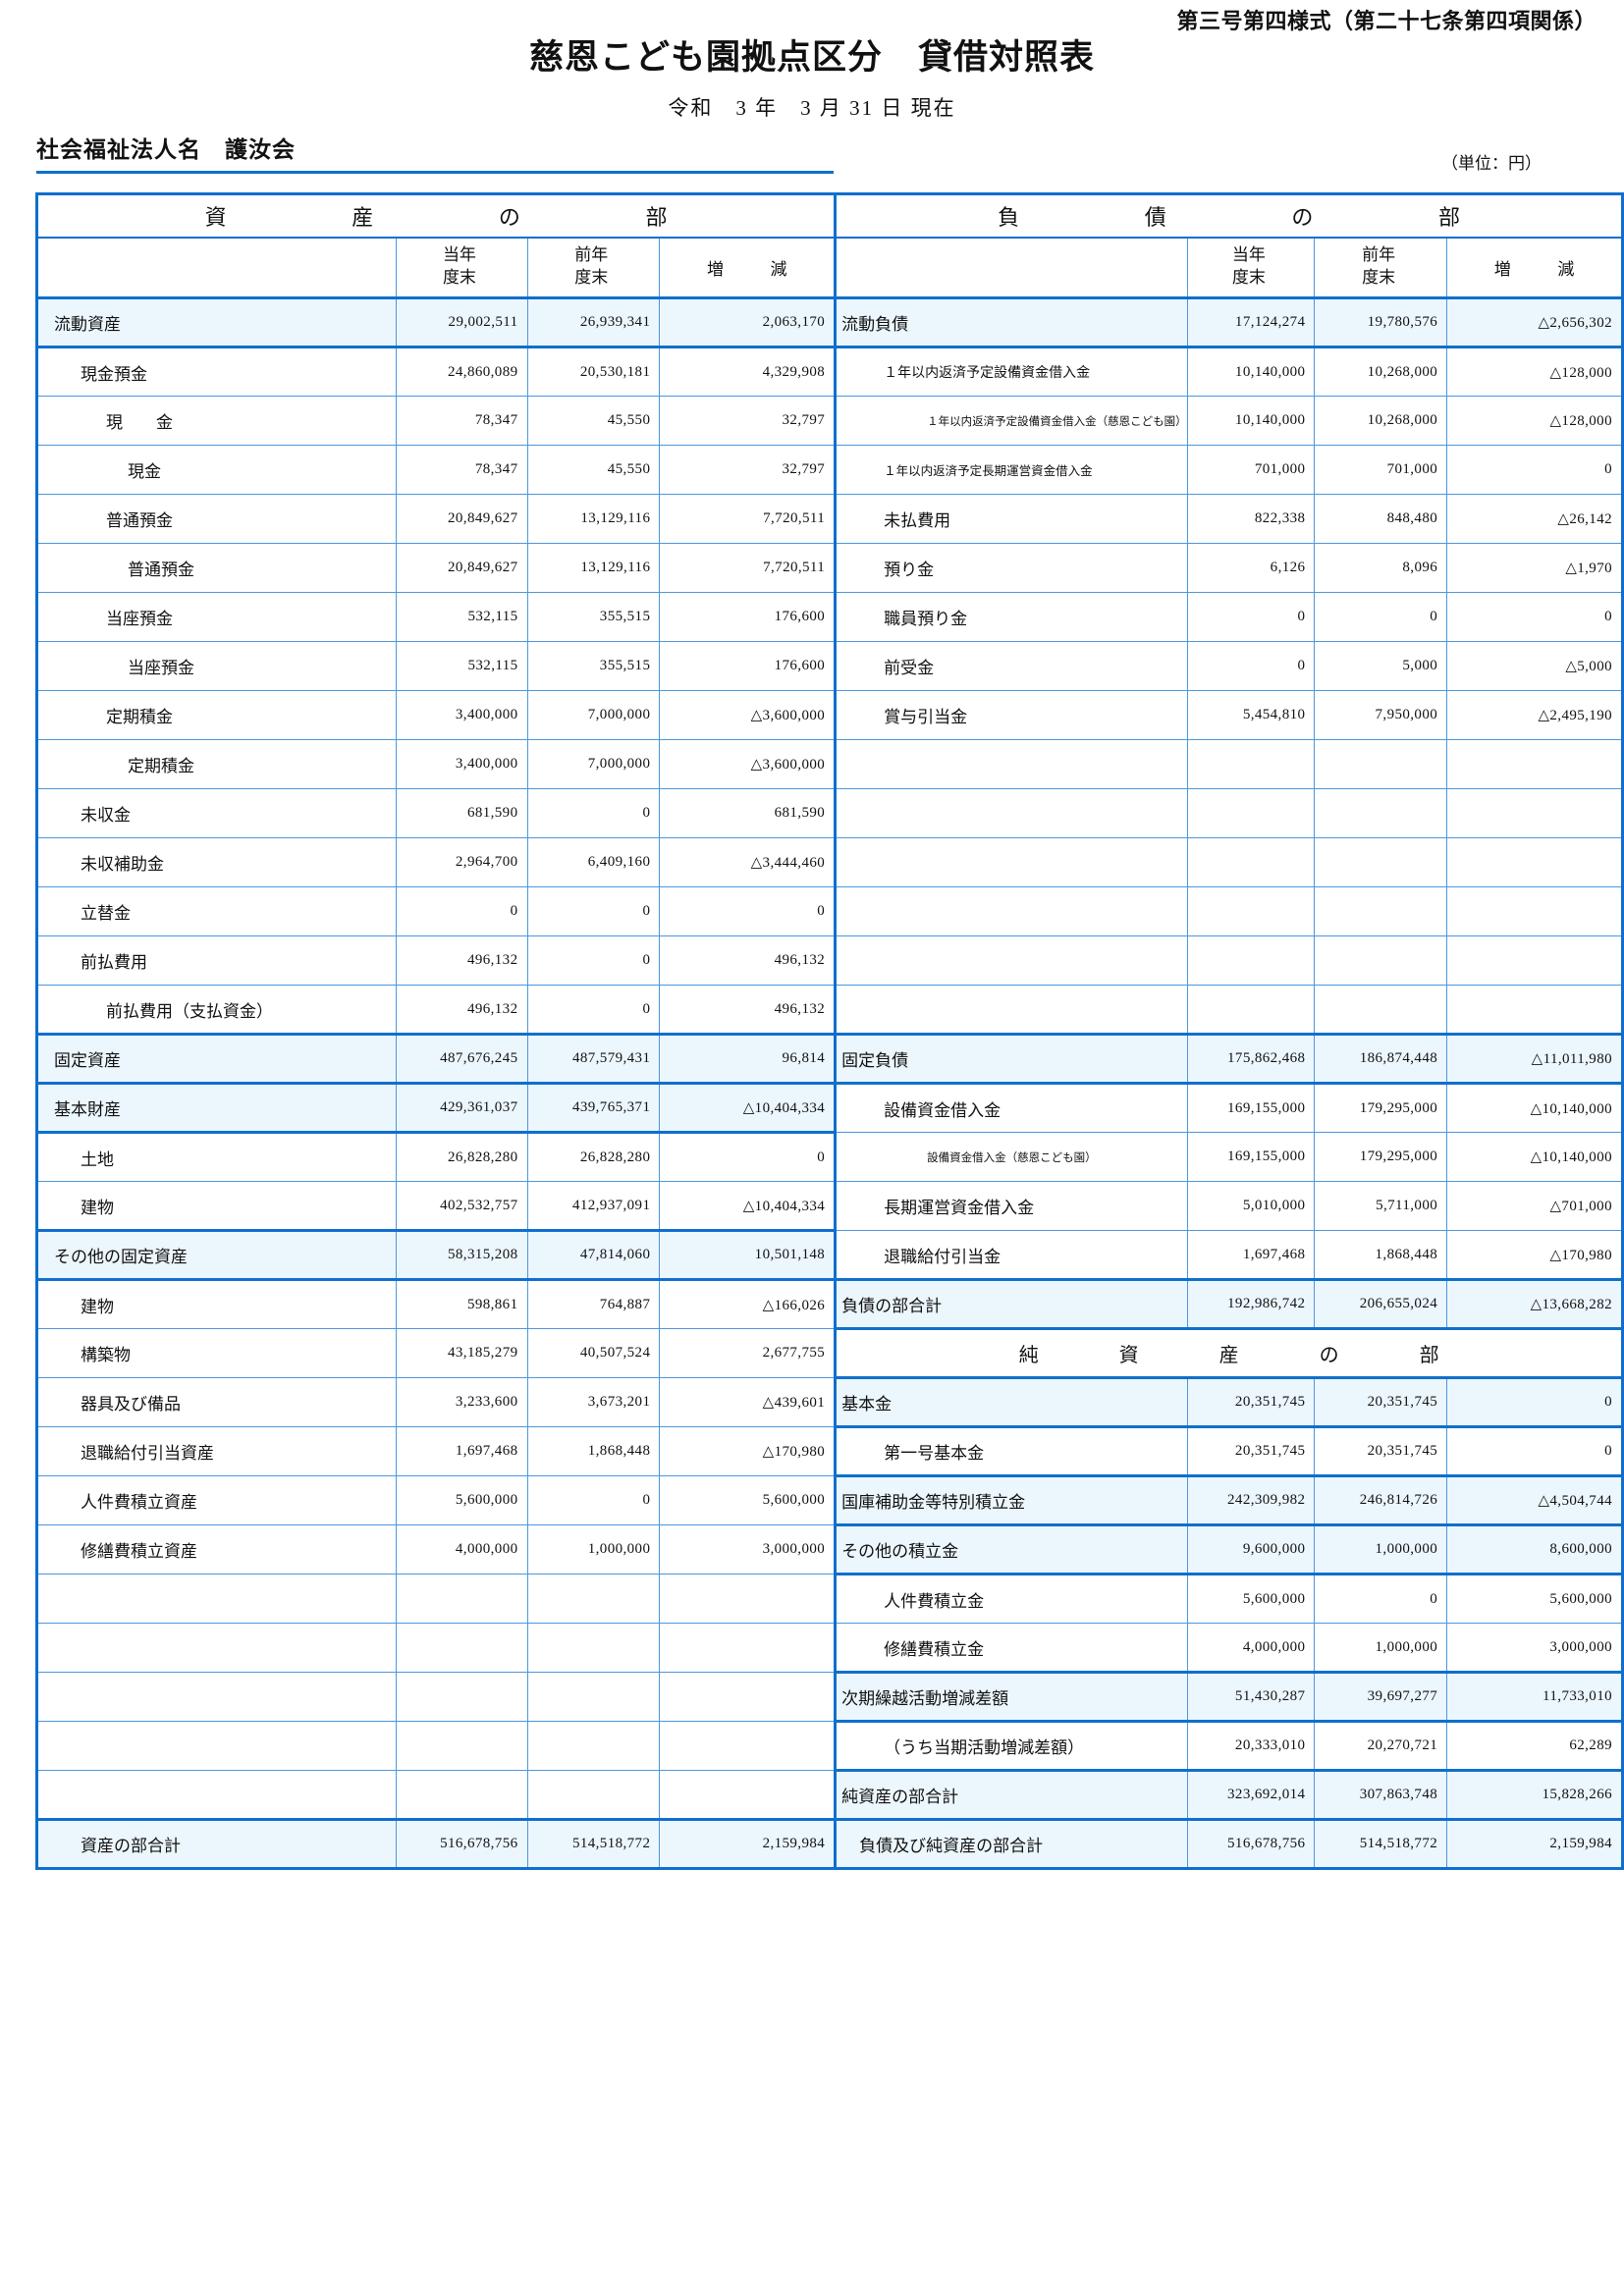 The image size is (1624, 2296). What do you see at coordinates (1381, 322) in the screenshot?
I see `amount-previous: 19,780,576` at bounding box center [1381, 322].